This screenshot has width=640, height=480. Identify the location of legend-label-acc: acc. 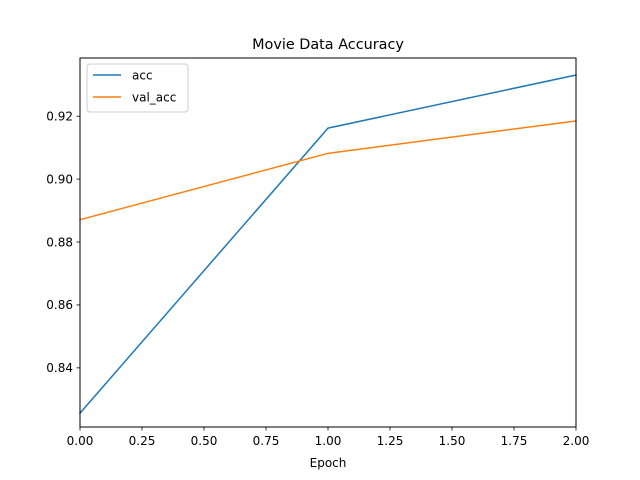
(142, 75).